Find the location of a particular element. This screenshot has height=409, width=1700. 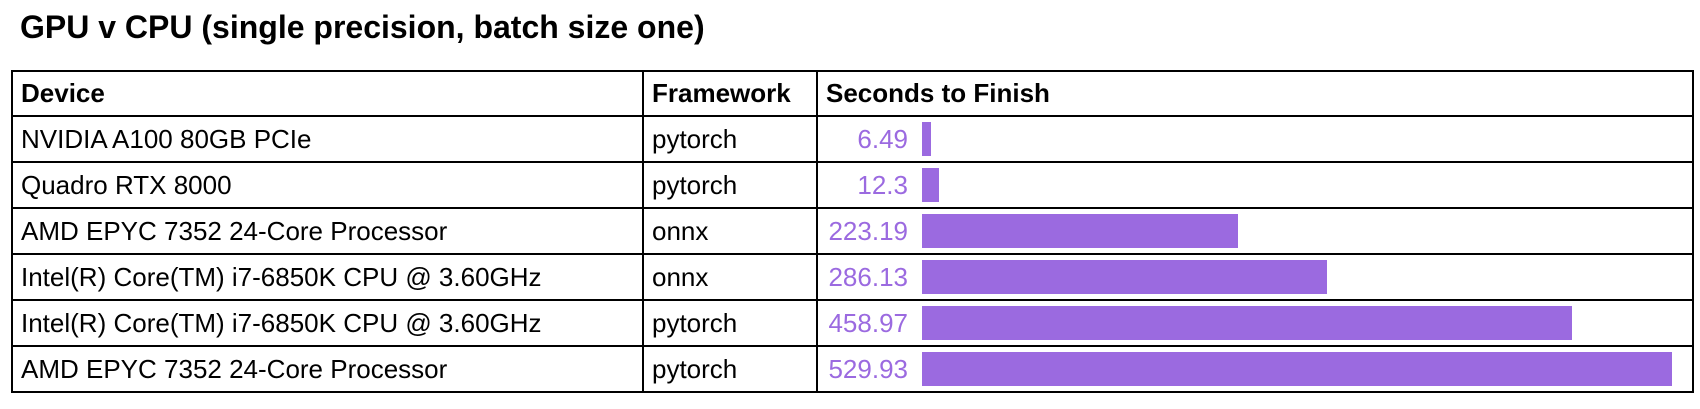

bar-wrap: 223.19 is located at coordinates (1255, 231).